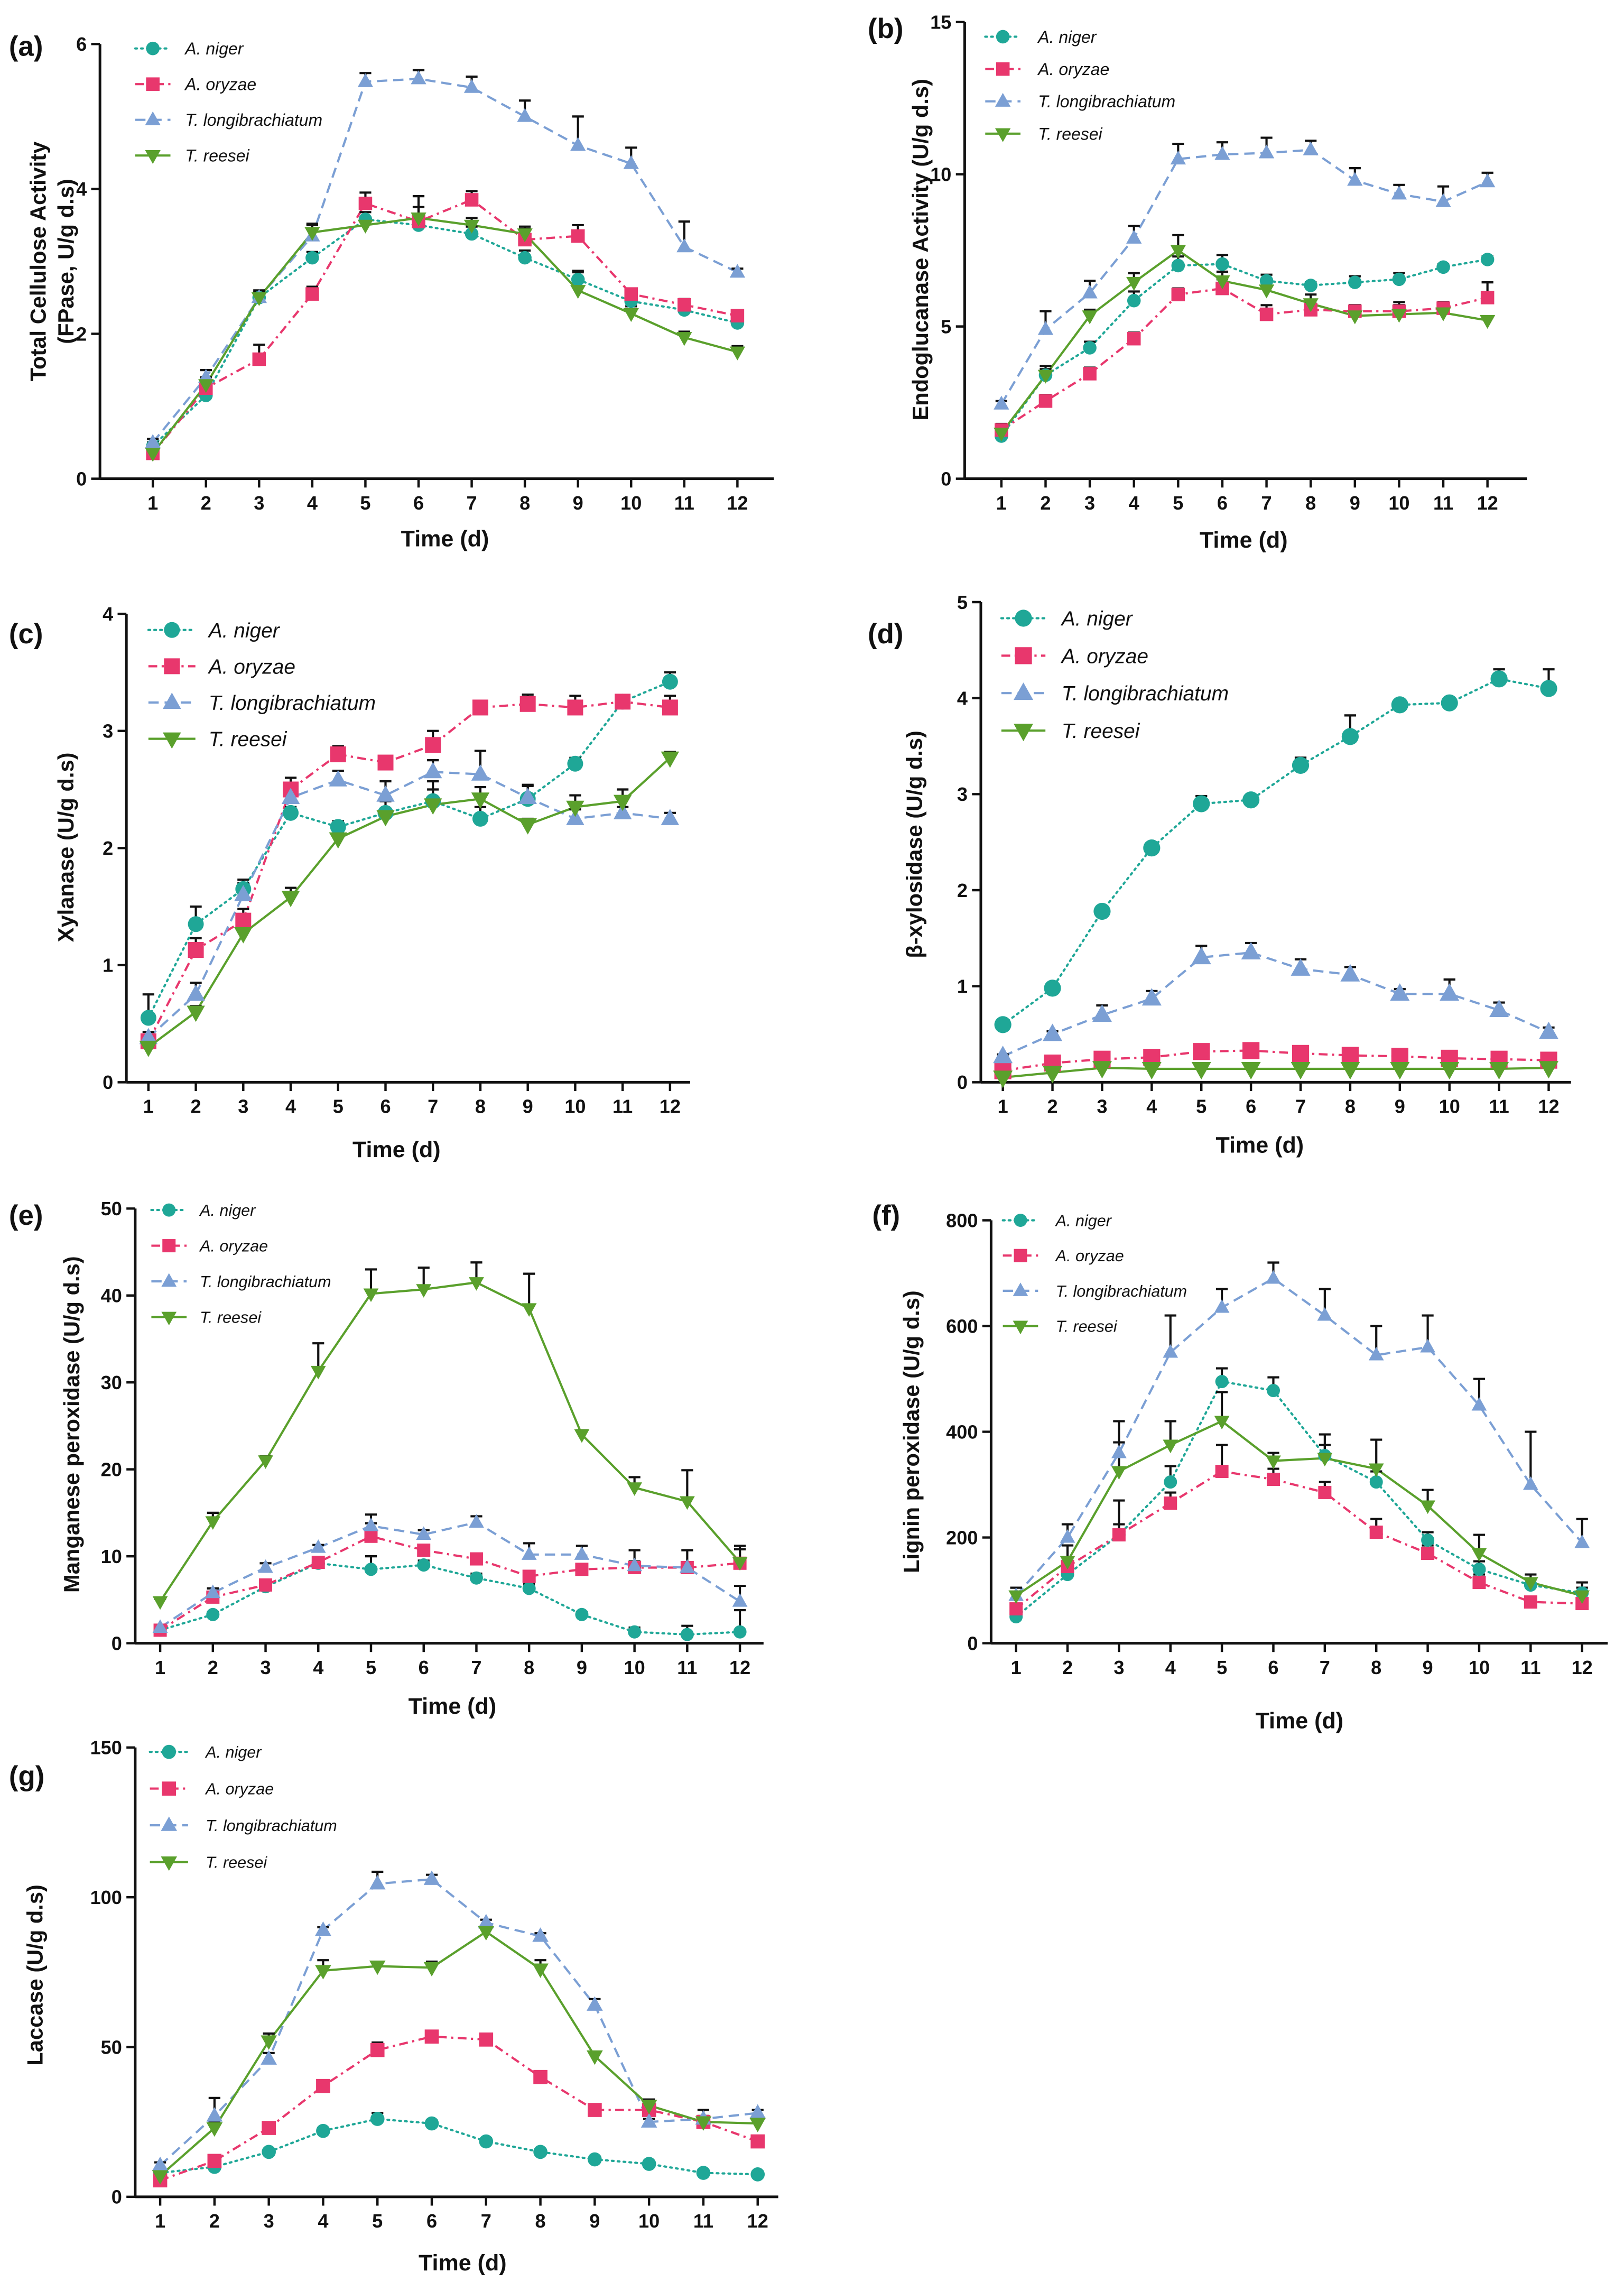  What do you see at coordinates (1106, 101) in the screenshot?
I see `legend-label: T. longibrachiatum` at bounding box center [1106, 101].